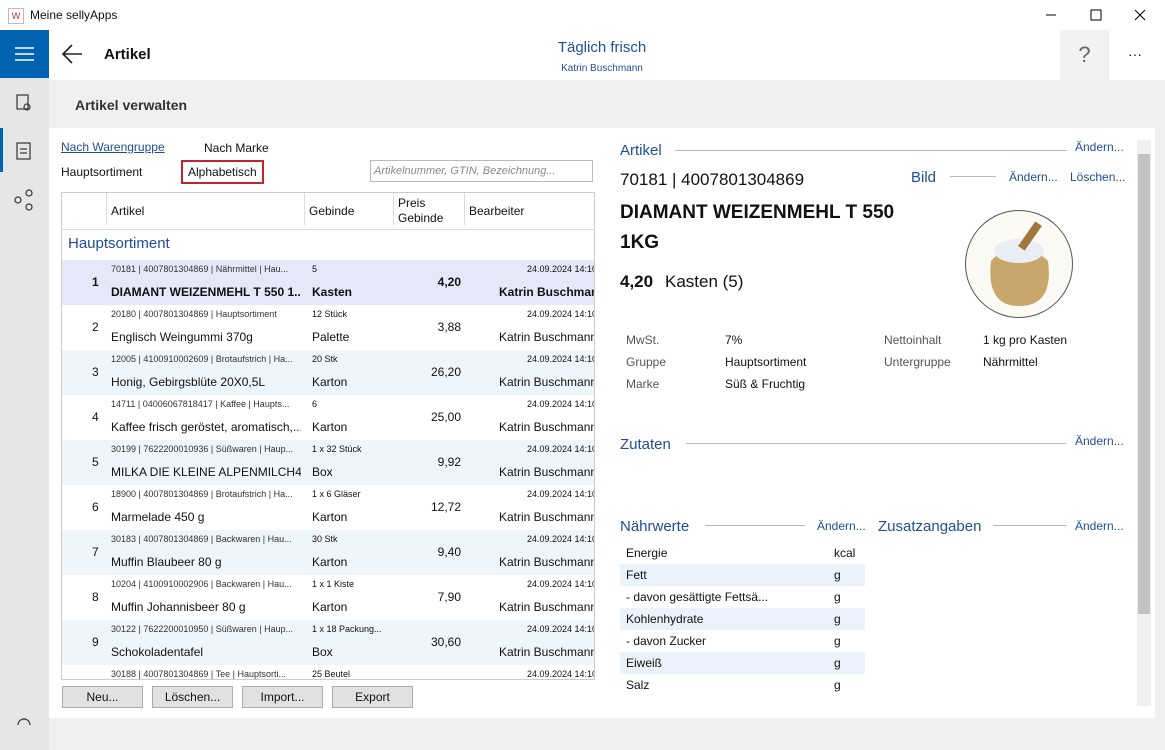  Describe the element at coordinates (427, 372) in the screenshot. I see `row-price: 26,20` at that location.